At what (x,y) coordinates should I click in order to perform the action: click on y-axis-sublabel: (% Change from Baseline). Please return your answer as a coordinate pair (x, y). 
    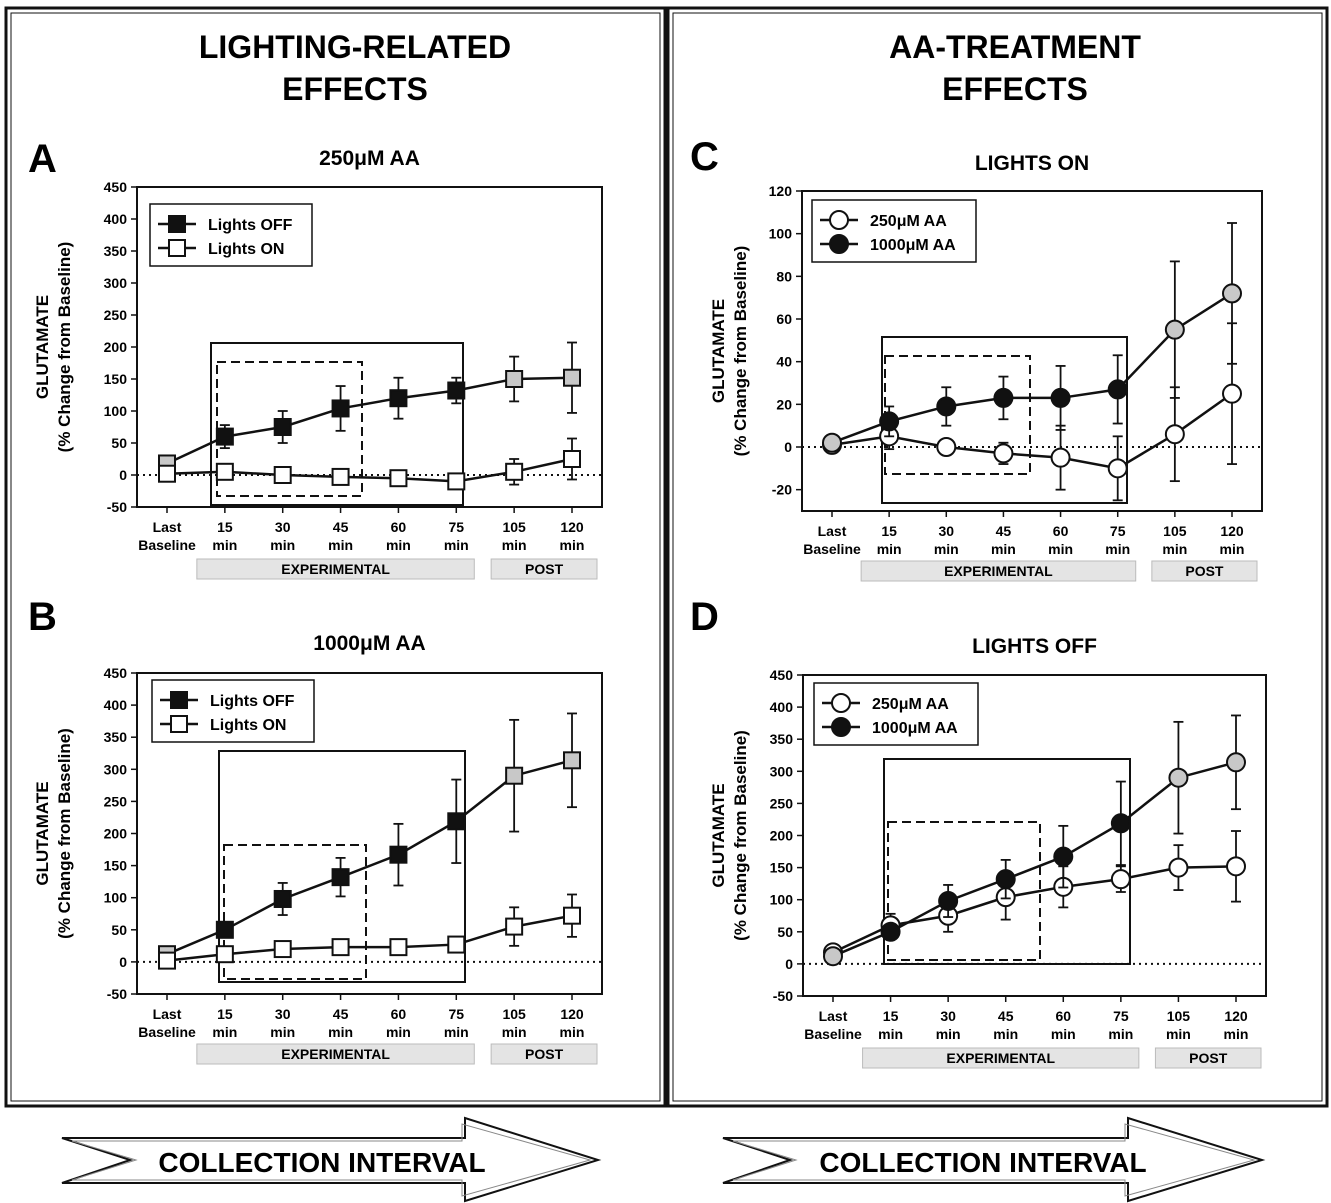
    Looking at the image, I should click on (740, 351).